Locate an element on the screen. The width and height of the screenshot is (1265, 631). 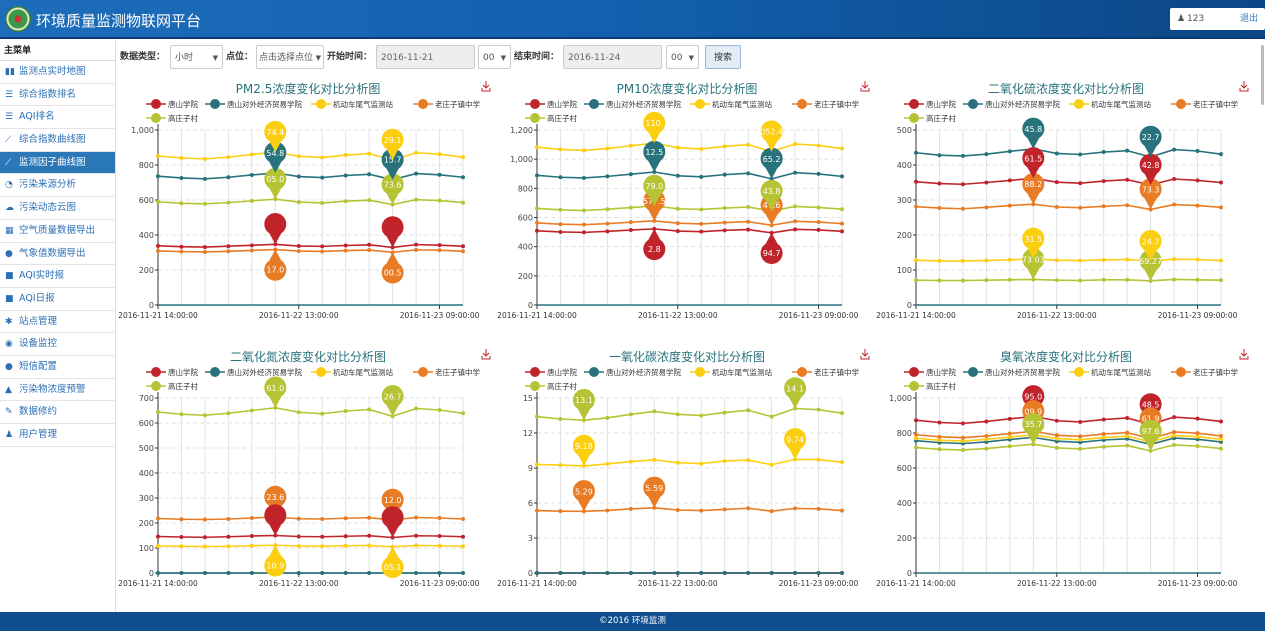
legend-item: 唐山学院 is located at coordinates (551, 372).